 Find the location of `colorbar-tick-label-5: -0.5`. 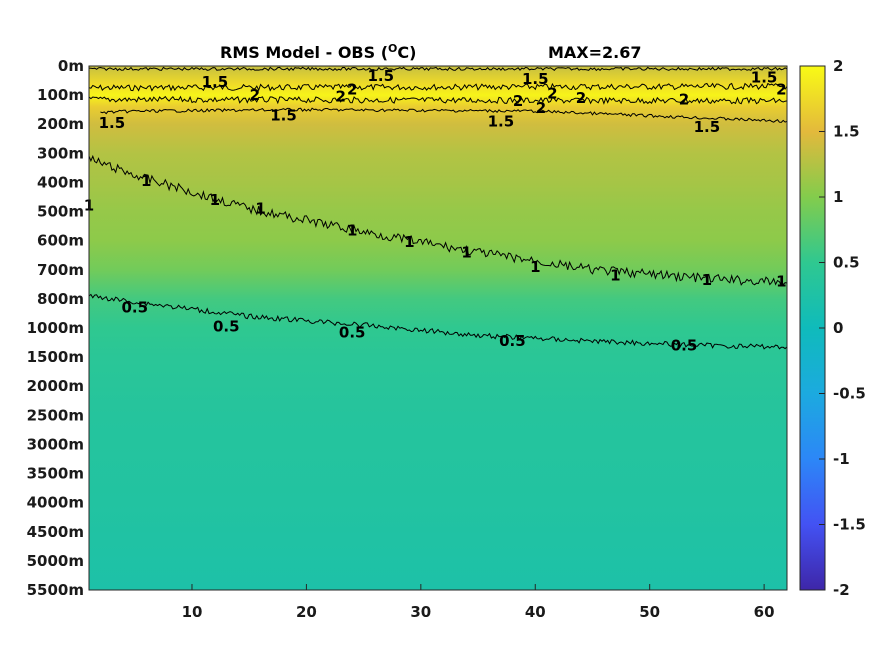

colorbar-tick-label-5: -0.5 is located at coordinates (849, 394).